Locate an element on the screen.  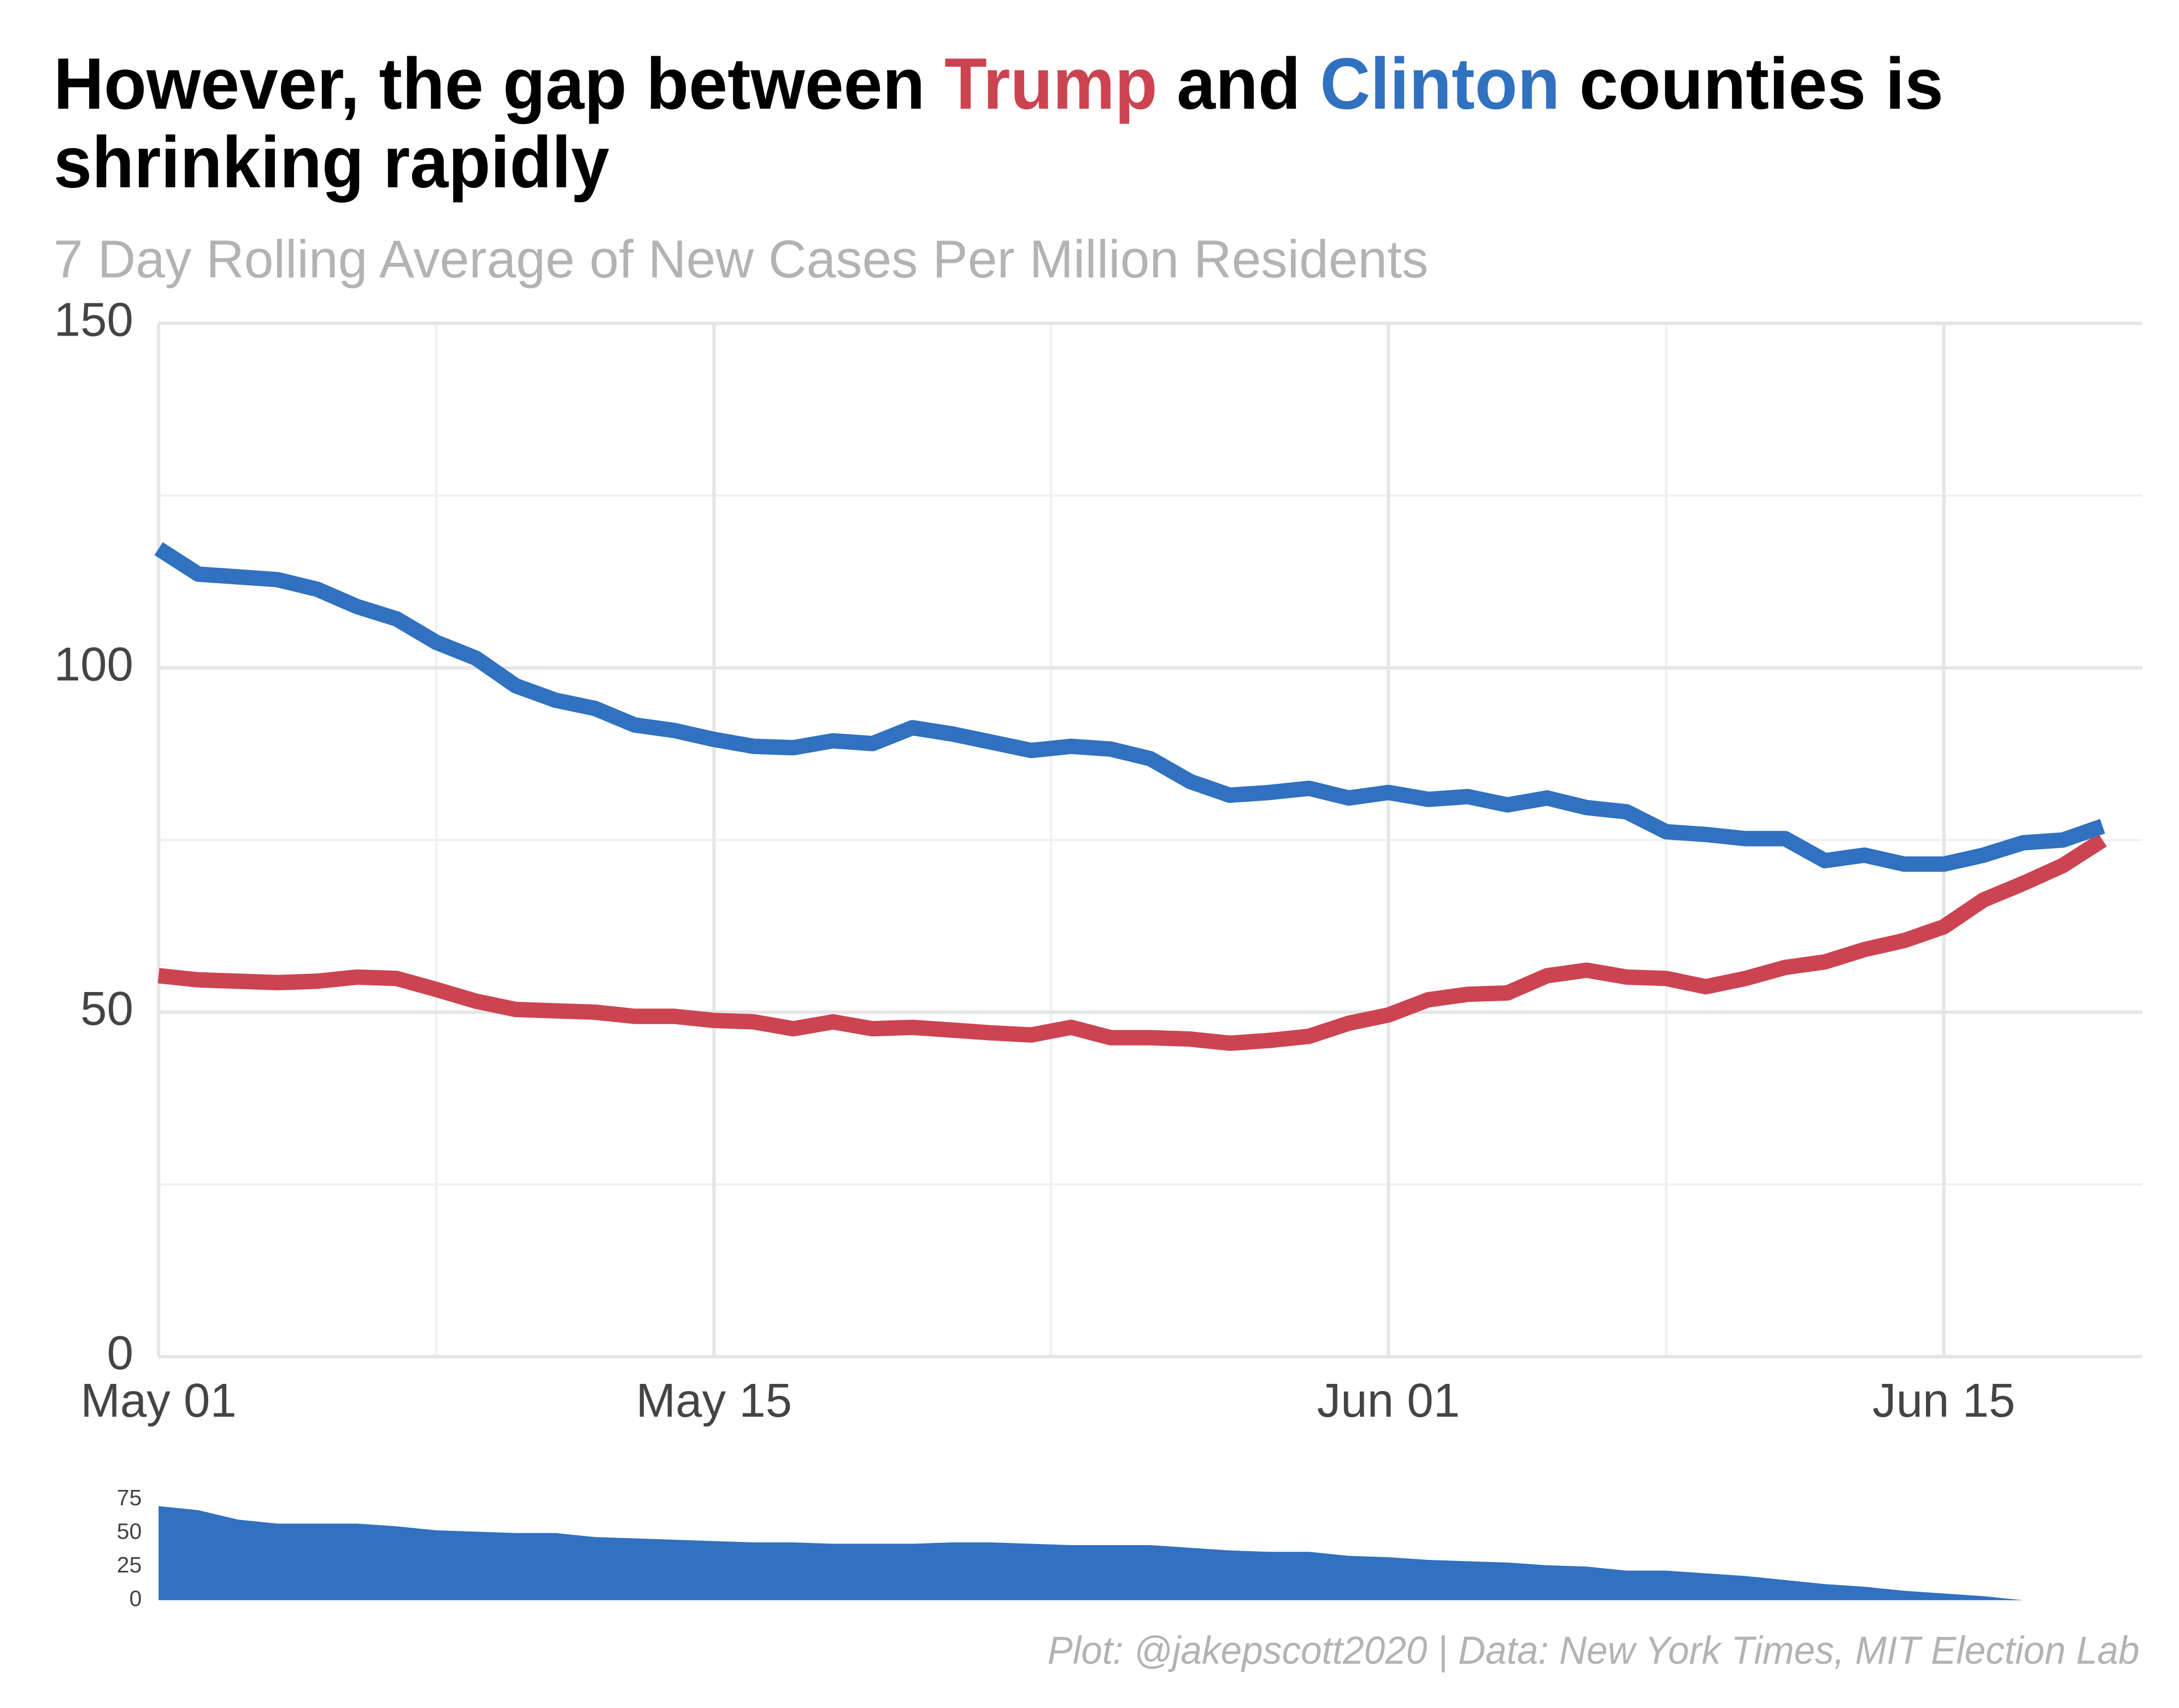
area-series is located at coordinates (1091, 1553).